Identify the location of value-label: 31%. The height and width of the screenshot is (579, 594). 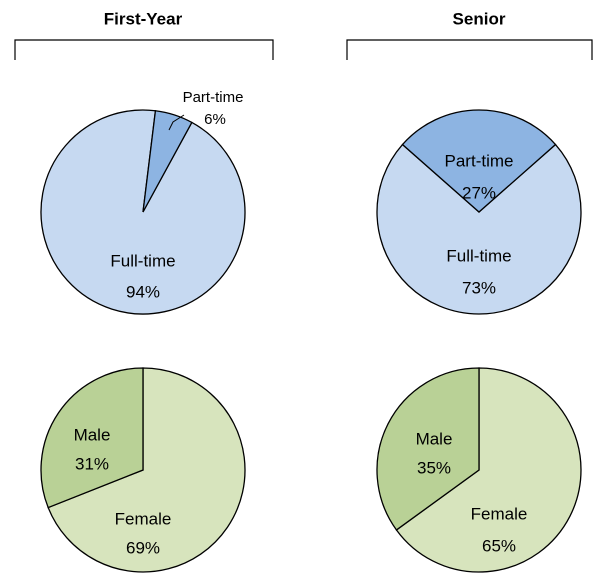
(92, 463).